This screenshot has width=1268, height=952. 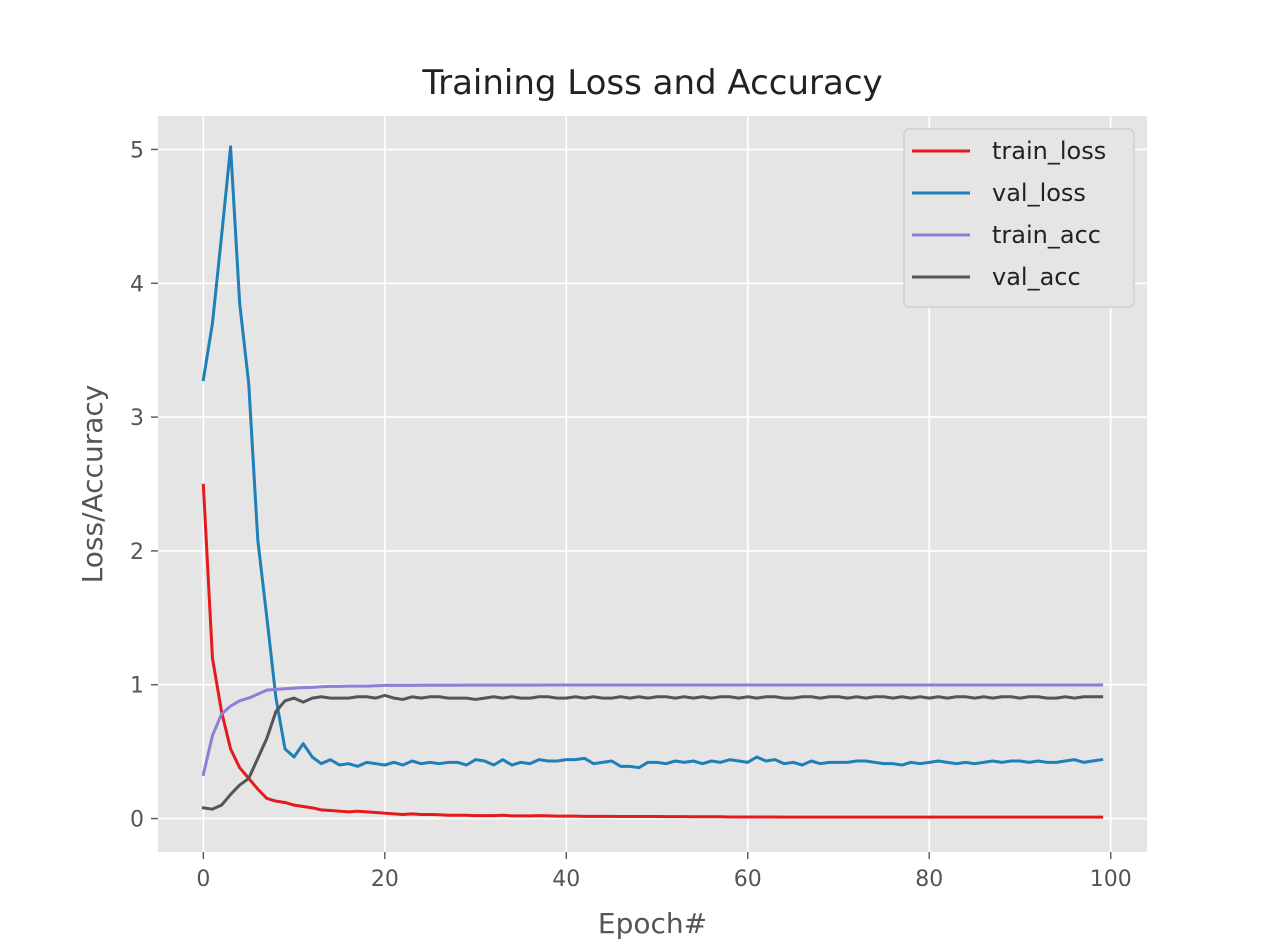 What do you see at coordinates (929, 879) in the screenshot?
I see `x-tick-label: 80` at bounding box center [929, 879].